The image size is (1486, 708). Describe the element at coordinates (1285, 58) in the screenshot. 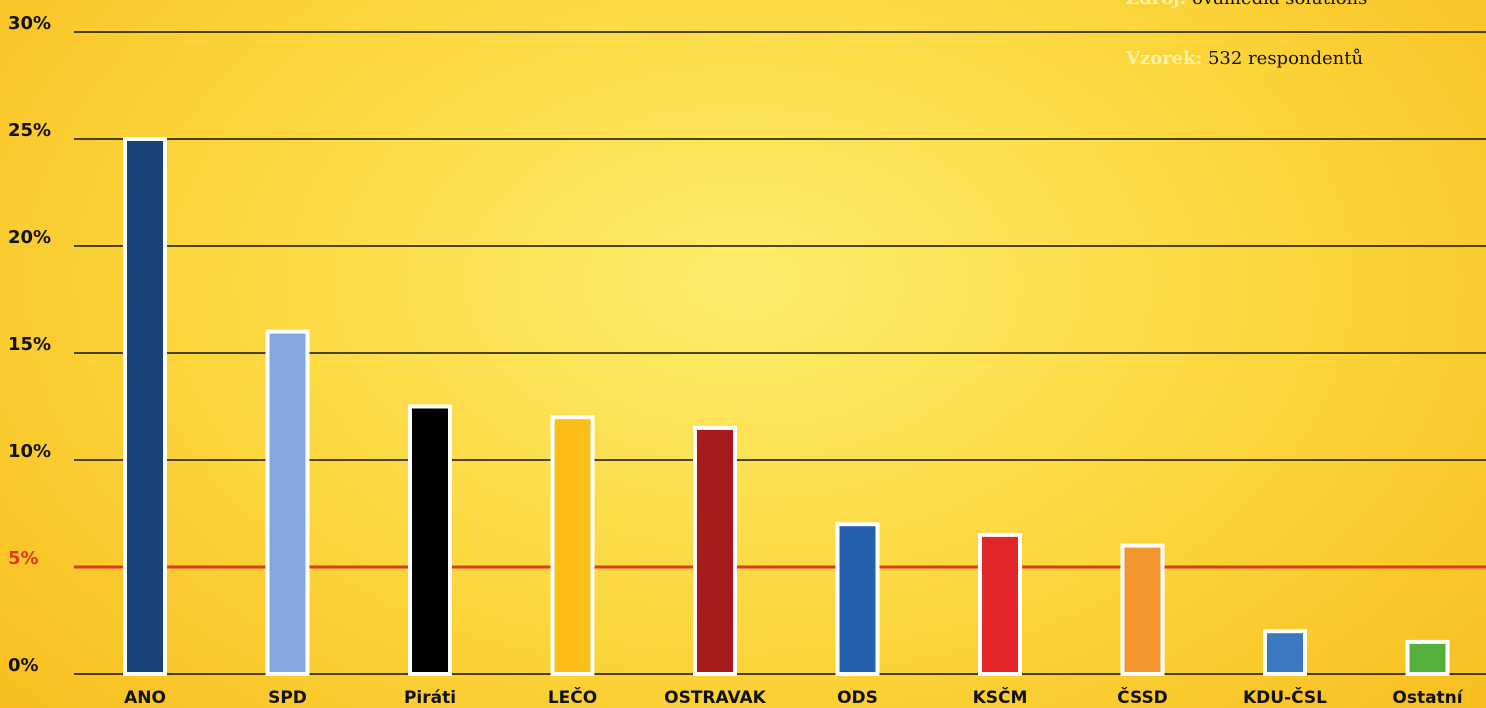

I see `sample-value: 532 respondentů` at that location.